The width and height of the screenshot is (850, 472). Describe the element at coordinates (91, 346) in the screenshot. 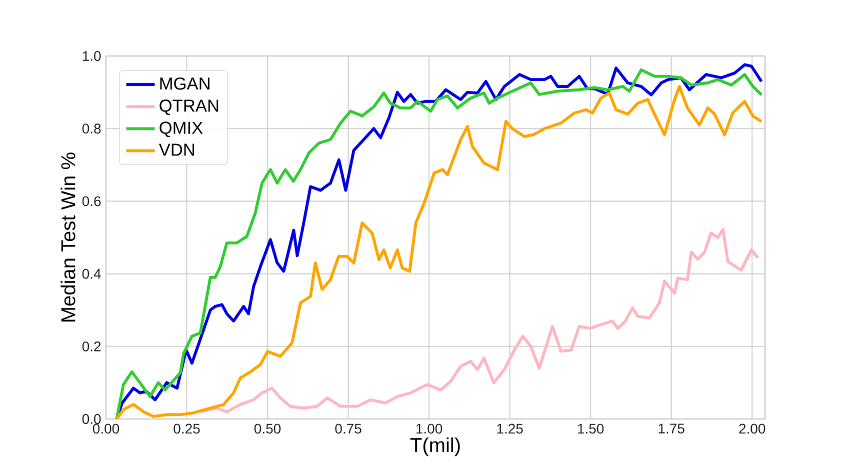

I see `y-tick-label: 0.2` at that location.